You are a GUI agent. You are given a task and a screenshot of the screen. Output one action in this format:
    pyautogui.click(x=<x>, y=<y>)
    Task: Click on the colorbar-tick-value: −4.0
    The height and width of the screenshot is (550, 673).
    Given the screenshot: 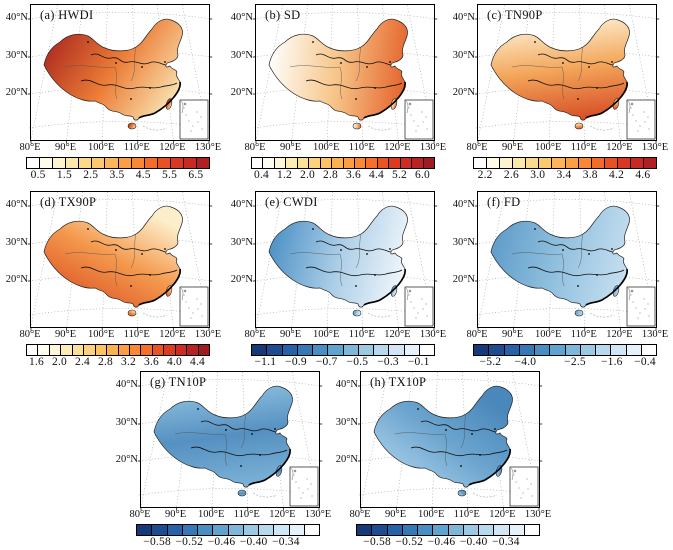 What is the action you would take?
    pyautogui.click(x=525, y=362)
    